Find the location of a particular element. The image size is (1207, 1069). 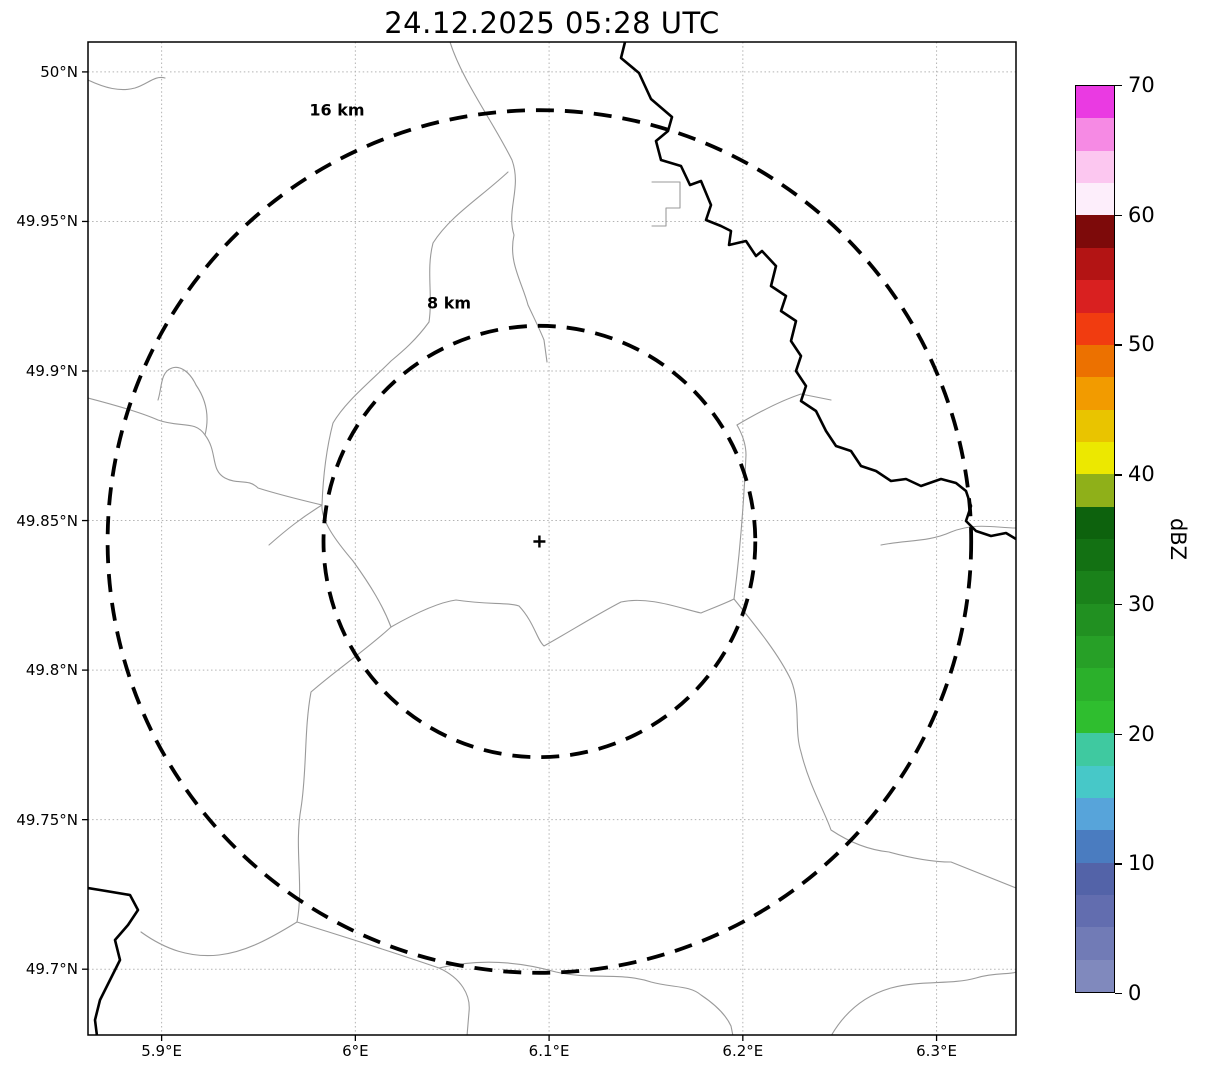

colorbar-axis-label: dBZ is located at coordinates (1178, 539).